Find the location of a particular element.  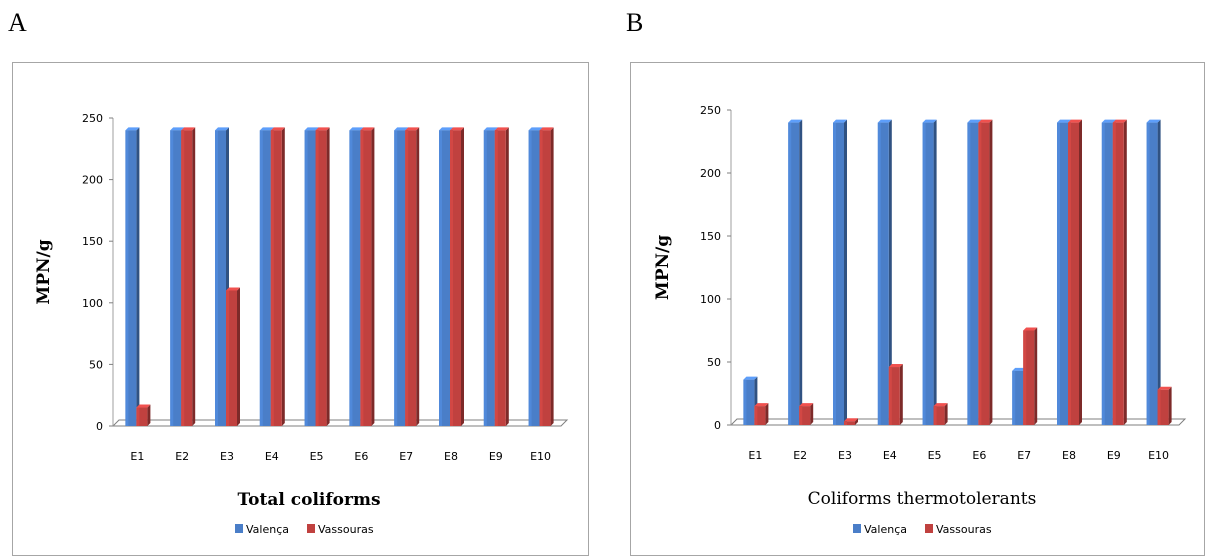

panel-label-a: A is located at coordinates (17, 22).